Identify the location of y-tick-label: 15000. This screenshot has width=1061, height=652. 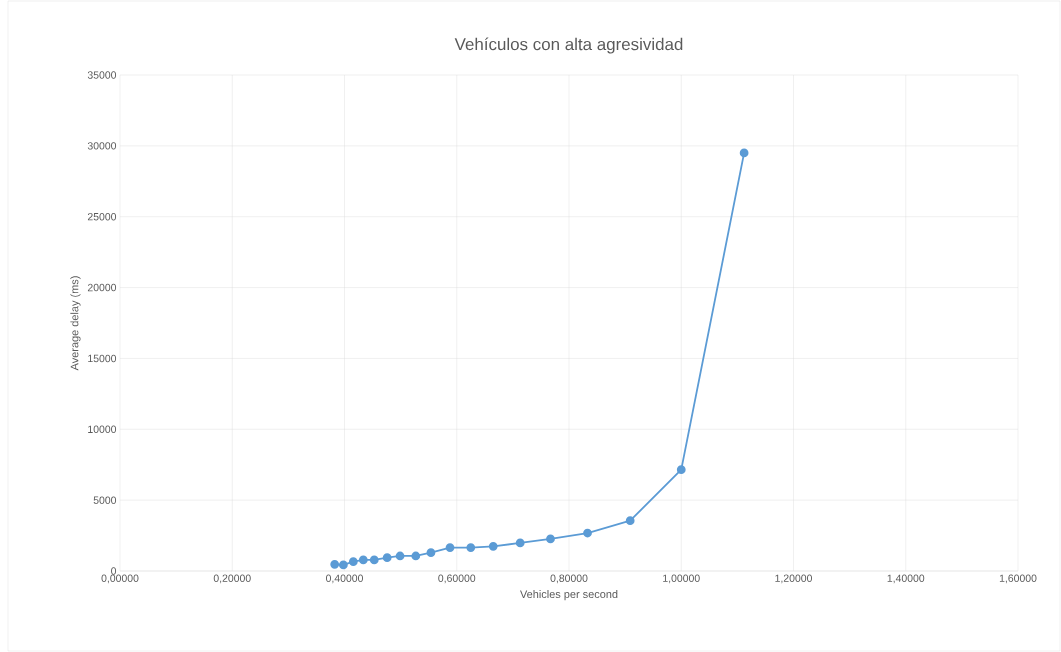
(102, 358).